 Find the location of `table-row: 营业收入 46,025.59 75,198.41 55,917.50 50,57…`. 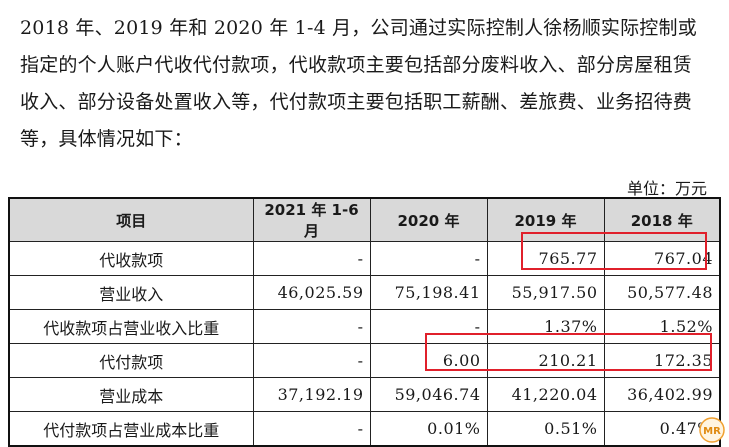

table-row: 营业收入 46,025.59 75,198.41 55,917.50 50,57… is located at coordinates (364, 292).